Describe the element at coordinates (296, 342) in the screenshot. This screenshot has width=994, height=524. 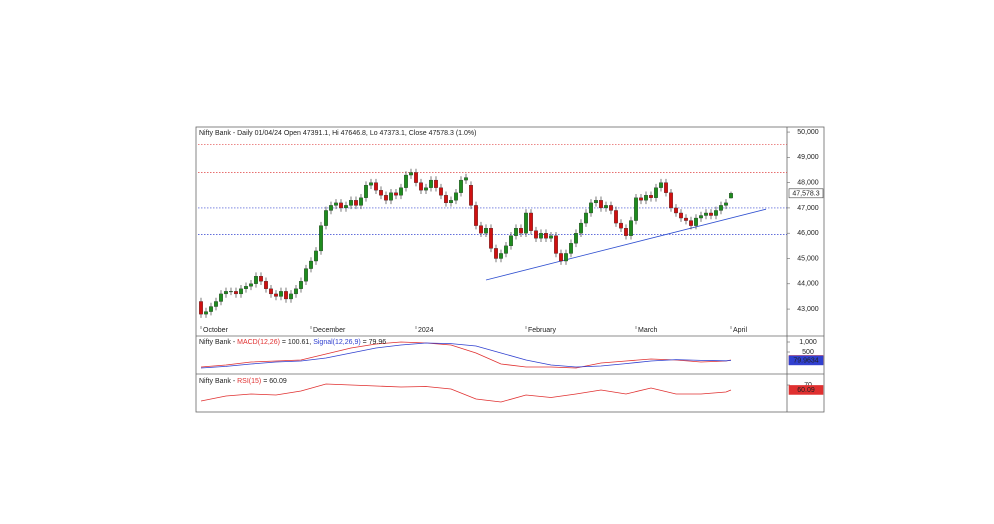
I see `legend-value: = 100.61,` at that location.